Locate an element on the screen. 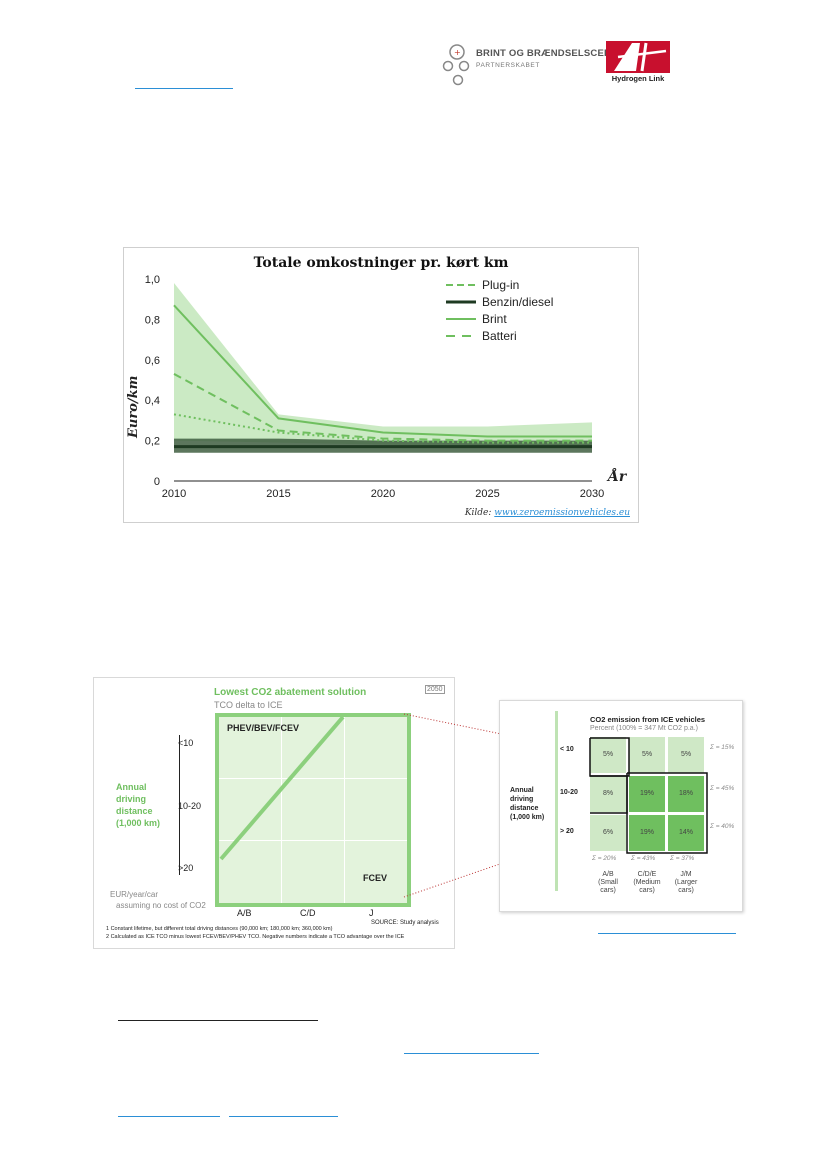 Image resolution: width=827 pixels, height=1169 pixels. driving-distance-line: (1,000 km) is located at coordinates (138, 823).